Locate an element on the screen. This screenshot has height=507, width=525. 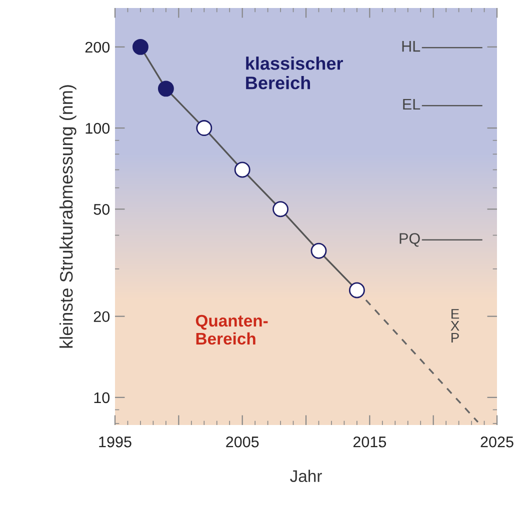
y-axis-title: kleinste Strukturabmessung (nm) is located at coordinates (67, 216).